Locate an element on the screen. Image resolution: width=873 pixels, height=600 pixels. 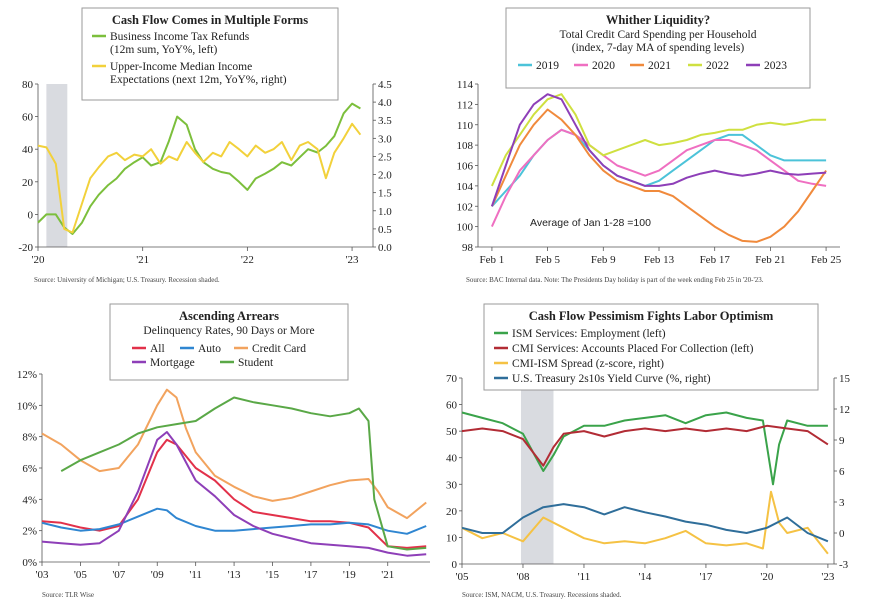
y-tick-label: 12% is located at coordinates (27, 375).